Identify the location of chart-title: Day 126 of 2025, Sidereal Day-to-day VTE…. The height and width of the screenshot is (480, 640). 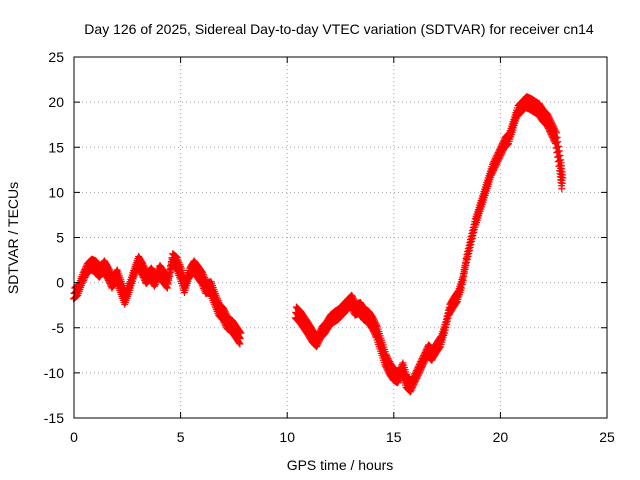
(339, 29).